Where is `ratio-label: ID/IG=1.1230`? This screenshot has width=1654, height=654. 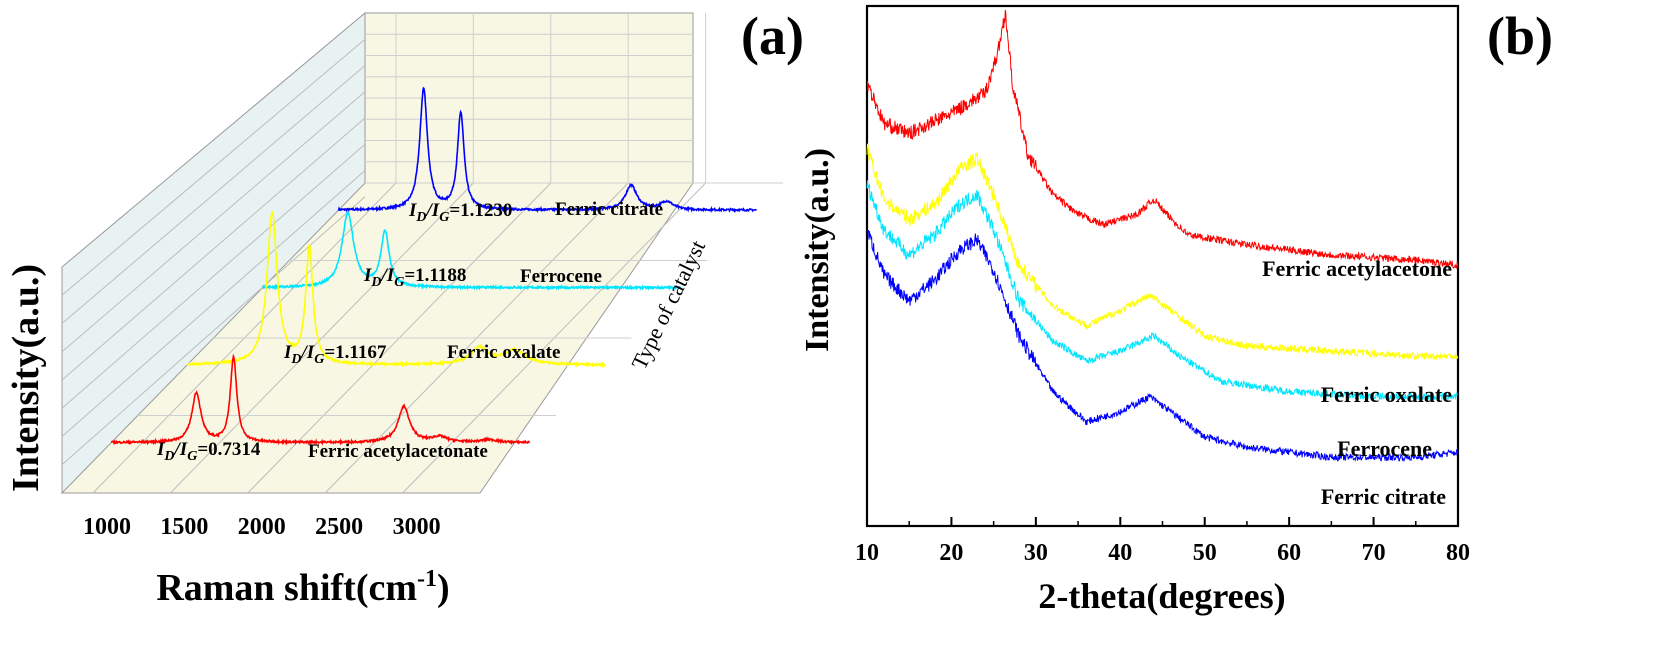
ratio-label: ID/IG=1.1230 is located at coordinates (460, 212).